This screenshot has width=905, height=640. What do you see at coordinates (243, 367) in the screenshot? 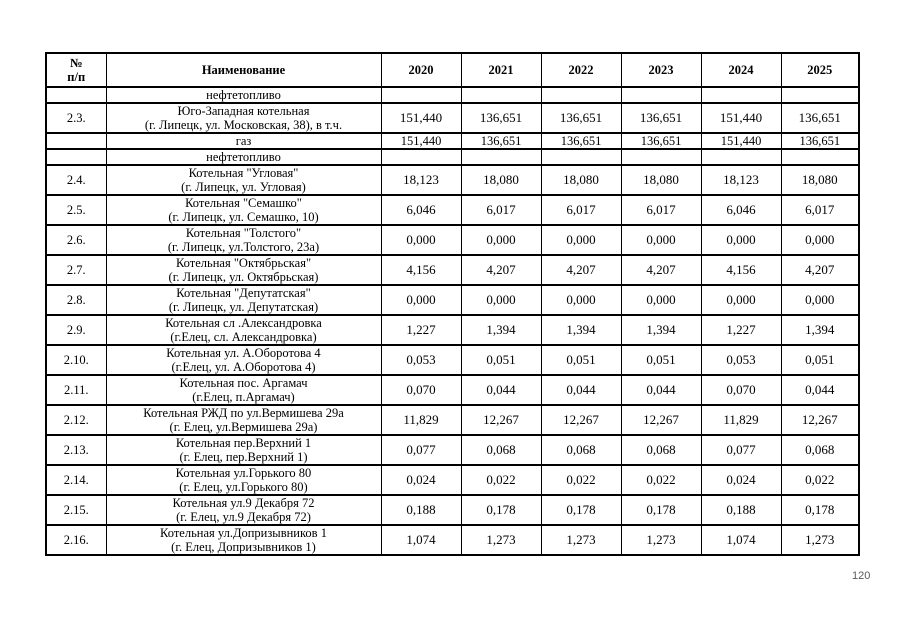
I see `name-line: (г.Елец, ул. А.Оборотова 4)` at bounding box center [243, 367].